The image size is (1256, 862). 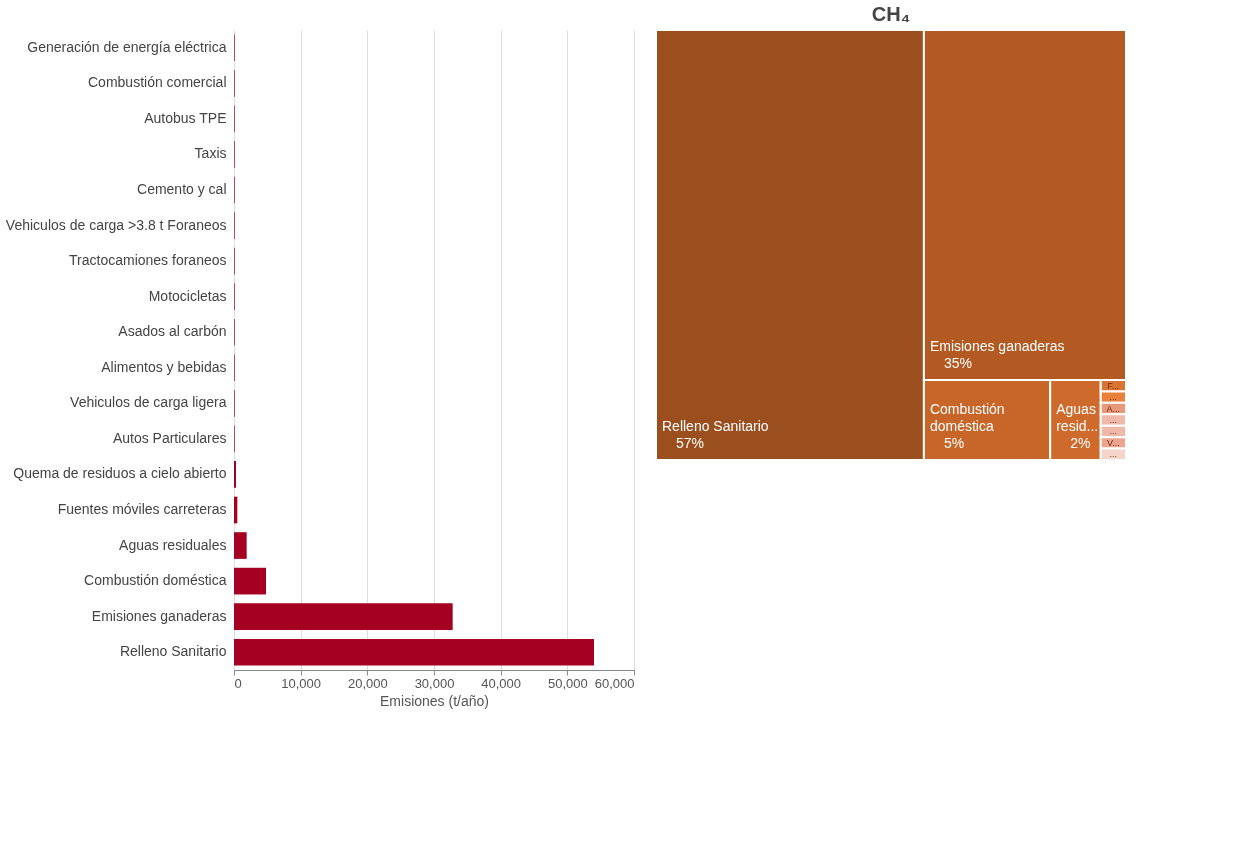 I want to click on x-tick-label: 20,000, so click(x=367, y=683).